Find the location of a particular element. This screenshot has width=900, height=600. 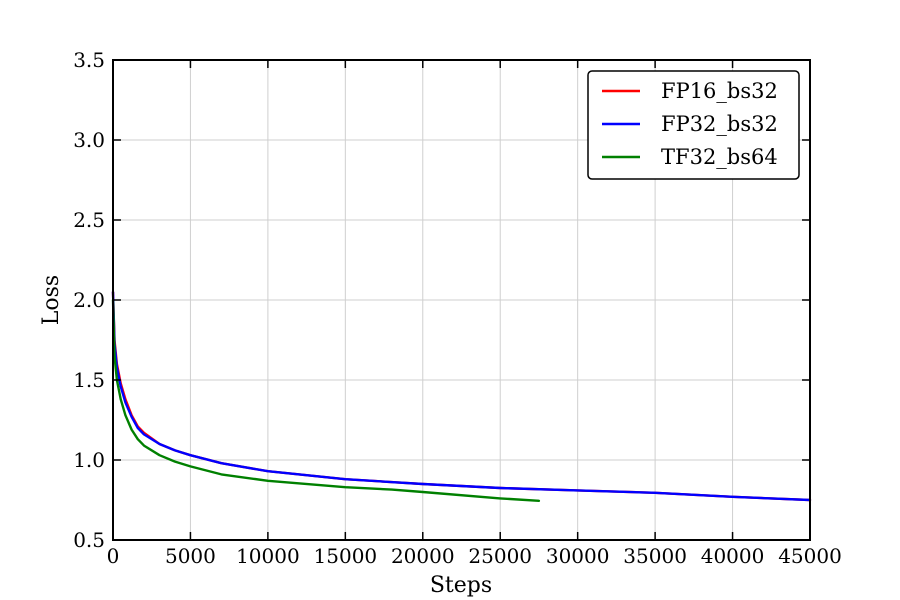

y-tick-label: 3.0 is located at coordinates (89, 140).